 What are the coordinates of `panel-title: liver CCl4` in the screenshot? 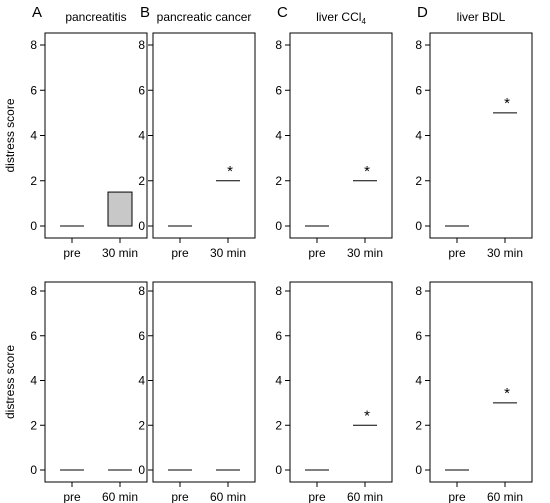 It's located at (341, 18).